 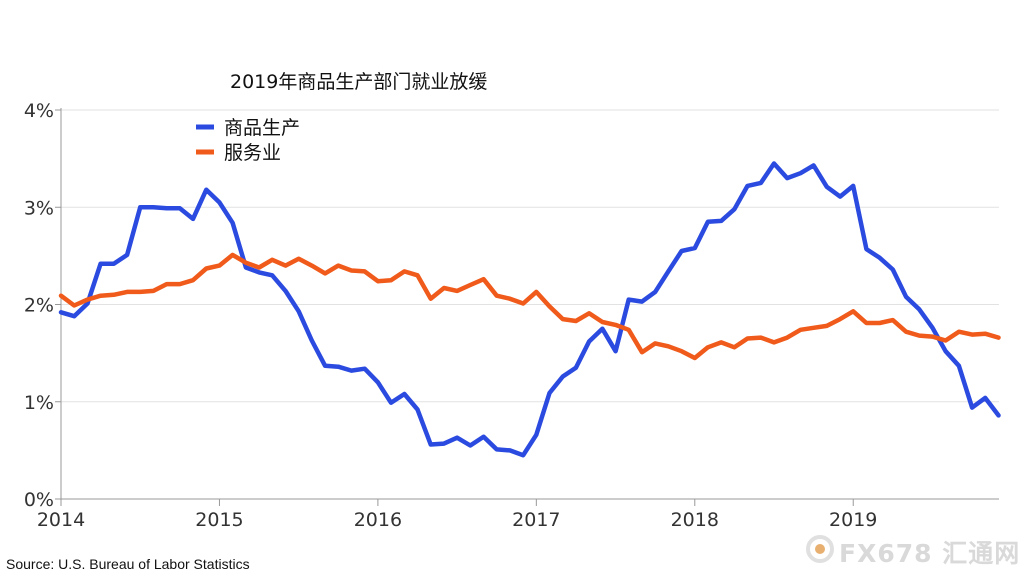 What do you see at coordinates (695, 520) in the screenshot?
I see `x-tick-label-4: 2018` at bounding box center [695, 520].